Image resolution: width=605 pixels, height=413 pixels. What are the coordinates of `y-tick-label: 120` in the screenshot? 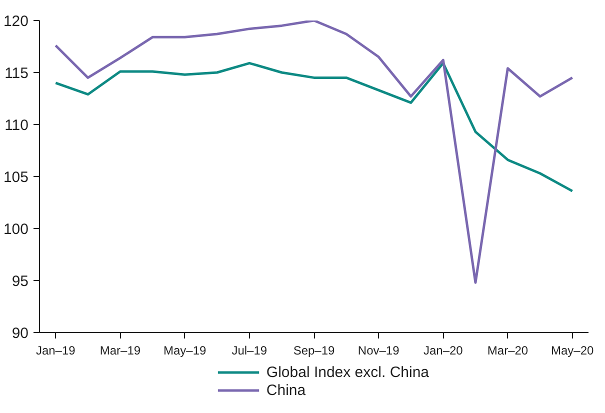 It's located at (16, 21).